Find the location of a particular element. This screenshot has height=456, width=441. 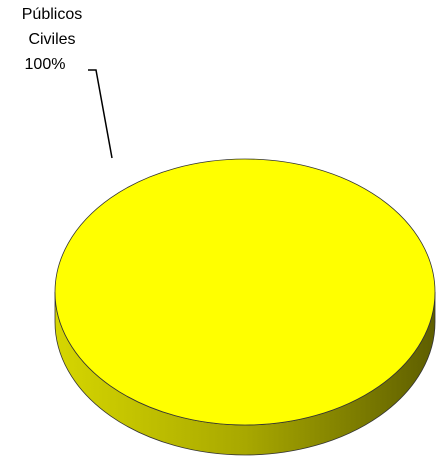

slice-value-label: 100% is located at coordinates (45, 64).